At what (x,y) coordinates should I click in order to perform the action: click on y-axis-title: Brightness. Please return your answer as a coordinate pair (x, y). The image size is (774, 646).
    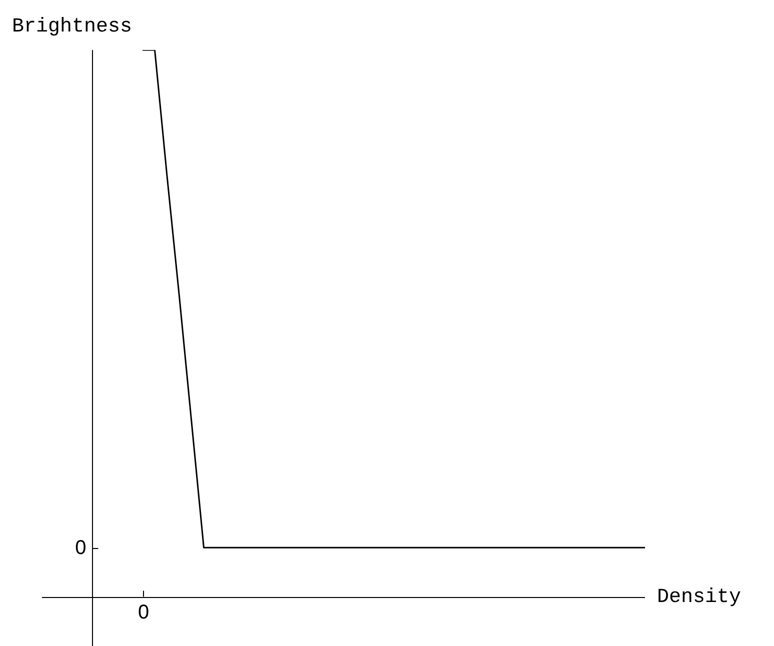
    Looking at the image, I should click on (72, 26).